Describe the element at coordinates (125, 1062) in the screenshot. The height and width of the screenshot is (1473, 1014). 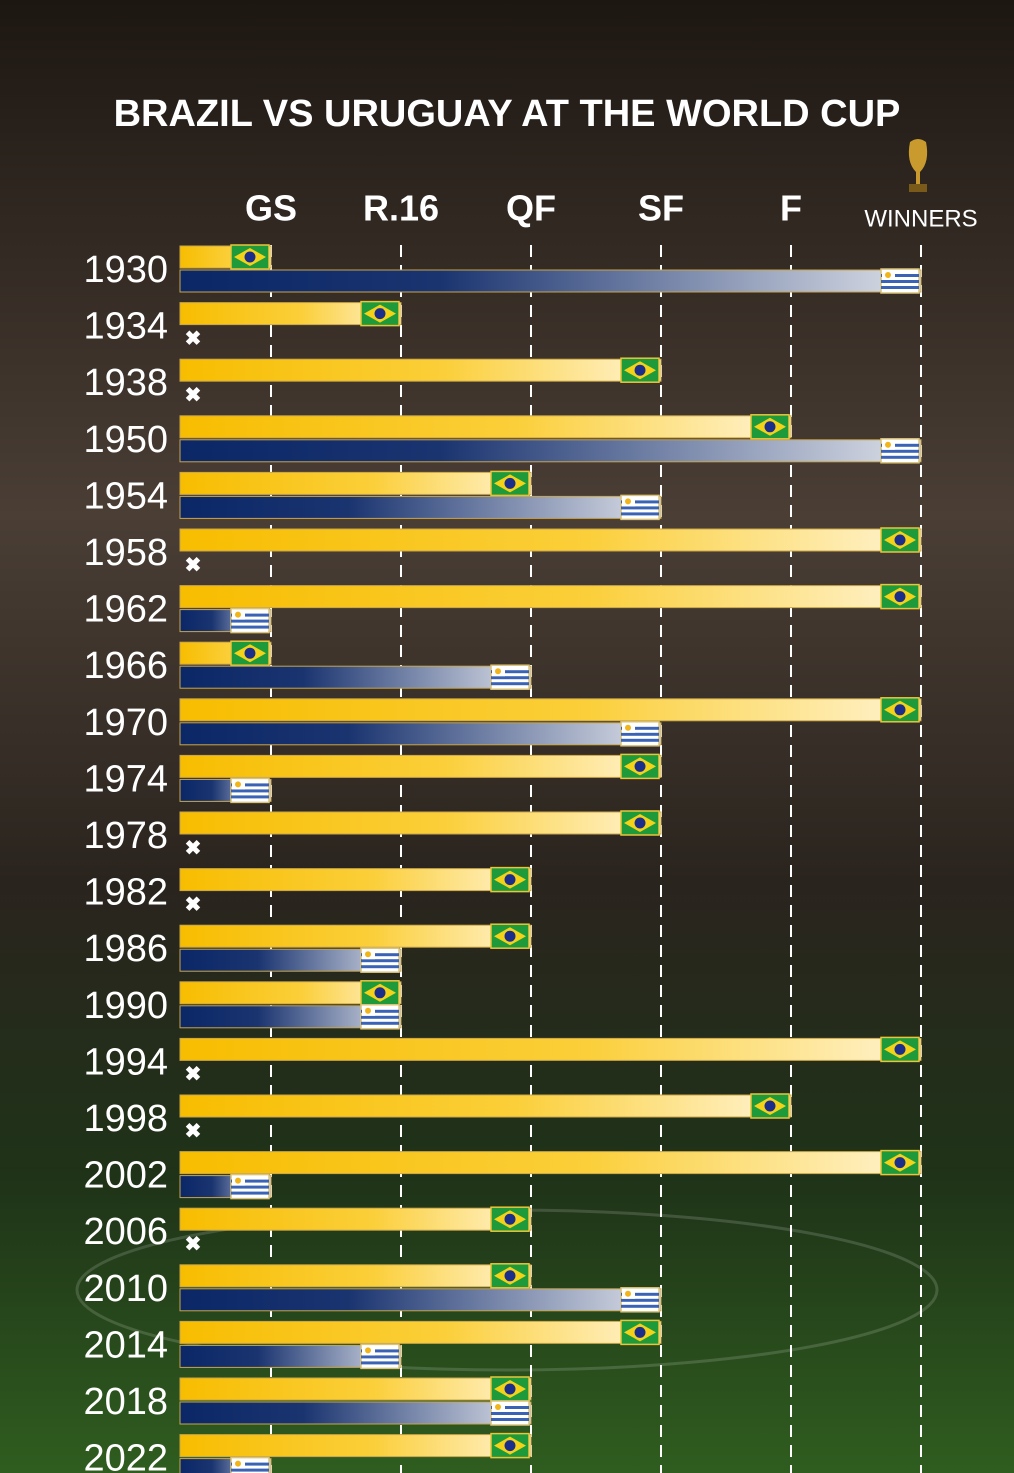
I see `y-tick-label: 1994` at that location.